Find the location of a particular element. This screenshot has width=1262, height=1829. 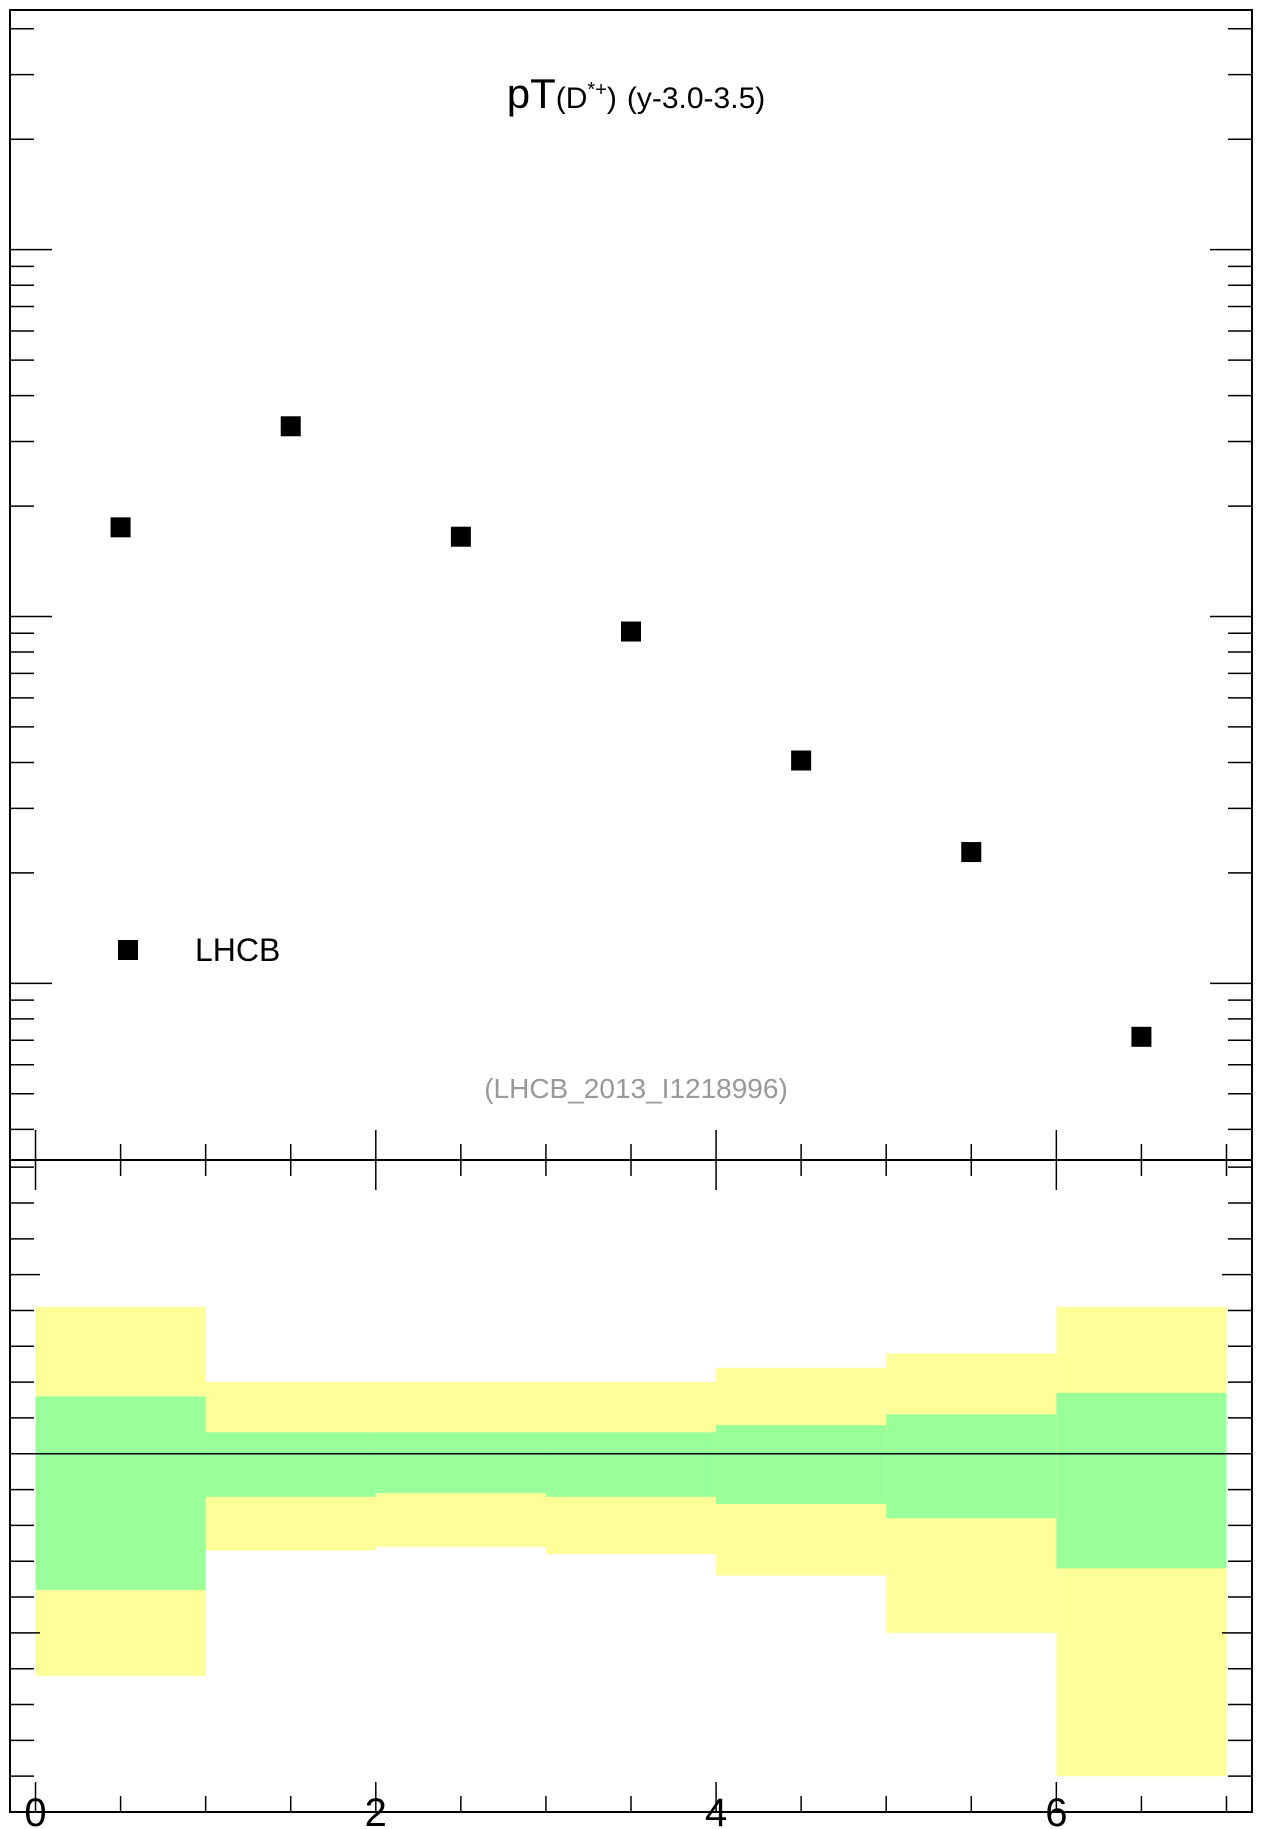

legend-label: LHCB is located at coordinates (237, 950).